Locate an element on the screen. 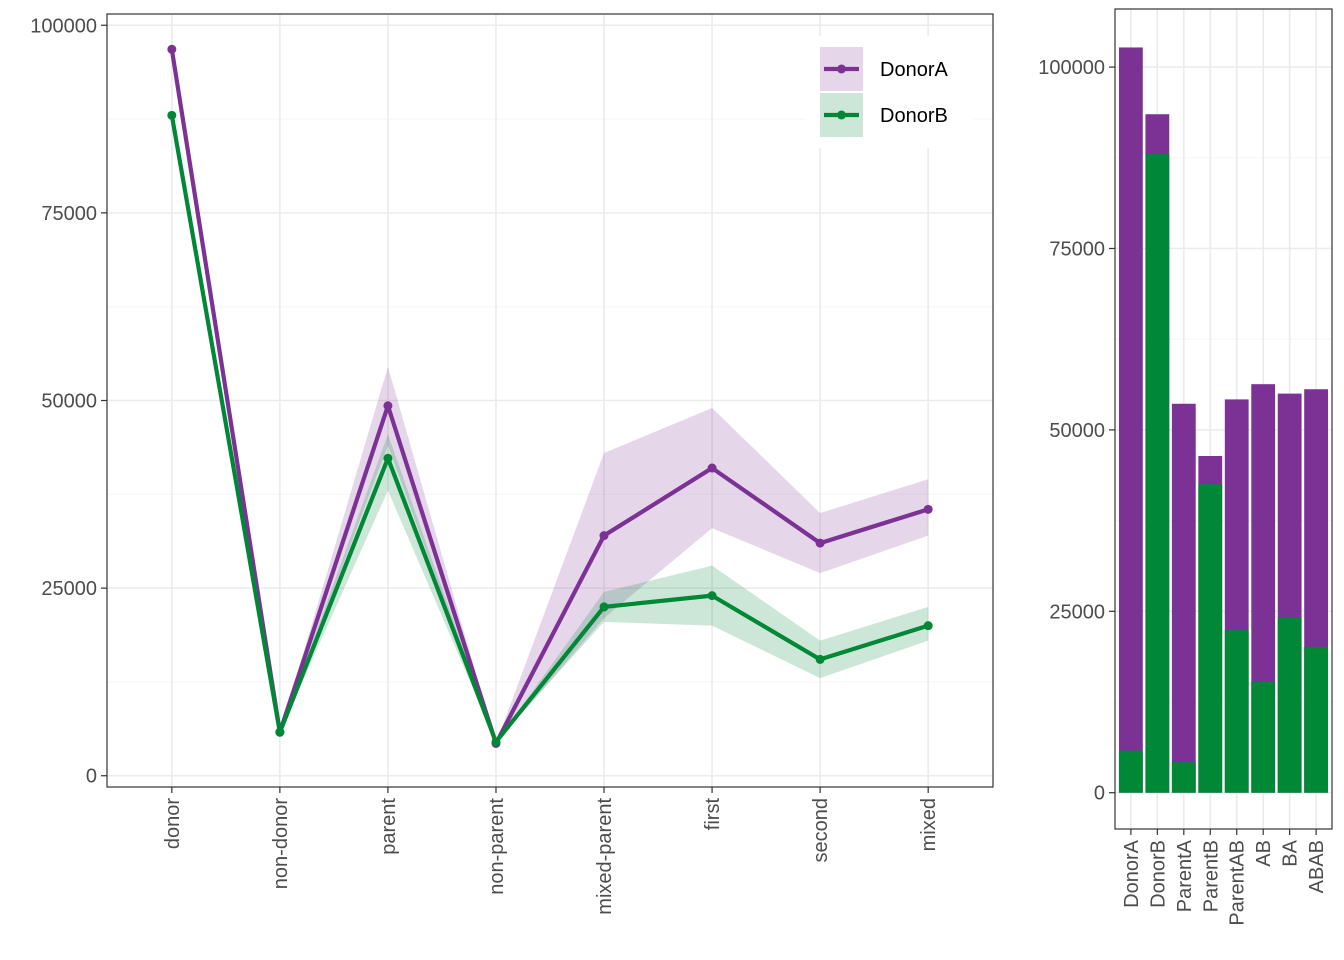  x-tick-label: ParentA is located at coordinates (1185, 875).